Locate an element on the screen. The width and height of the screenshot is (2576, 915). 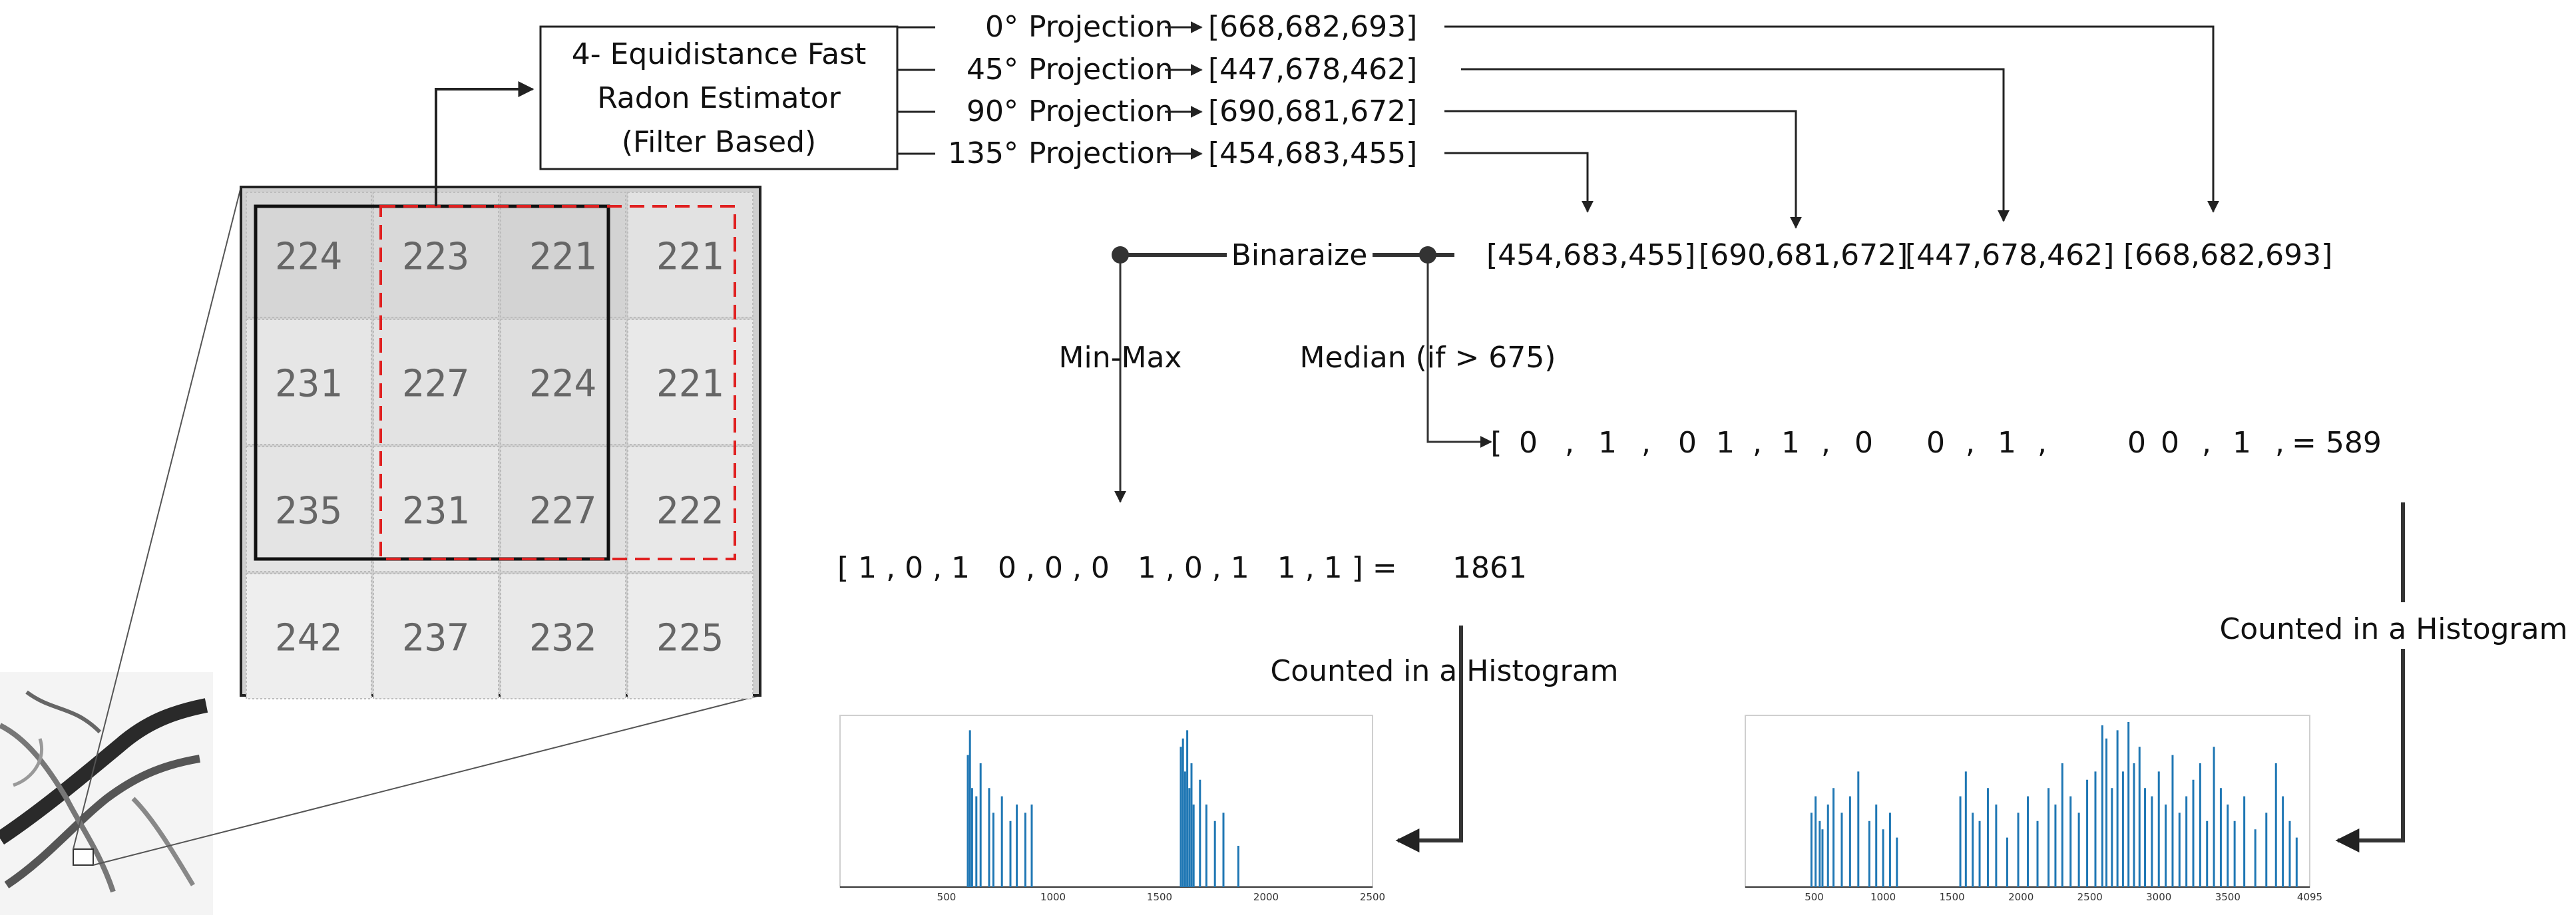
histogram-caption-right: Counted in a Histogram is located at coordinates (2394, 629).